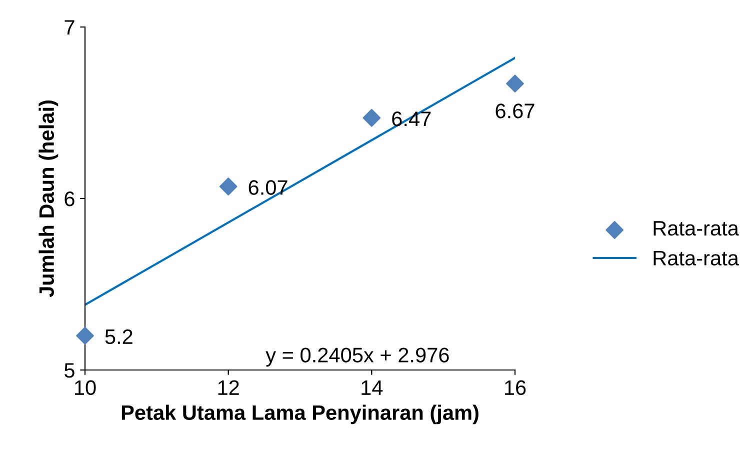 This screenshot has width=742, height=454. Describe the element at coordinates (515, 111) in the screenshot. I see `data-label: 6.67` at that location.